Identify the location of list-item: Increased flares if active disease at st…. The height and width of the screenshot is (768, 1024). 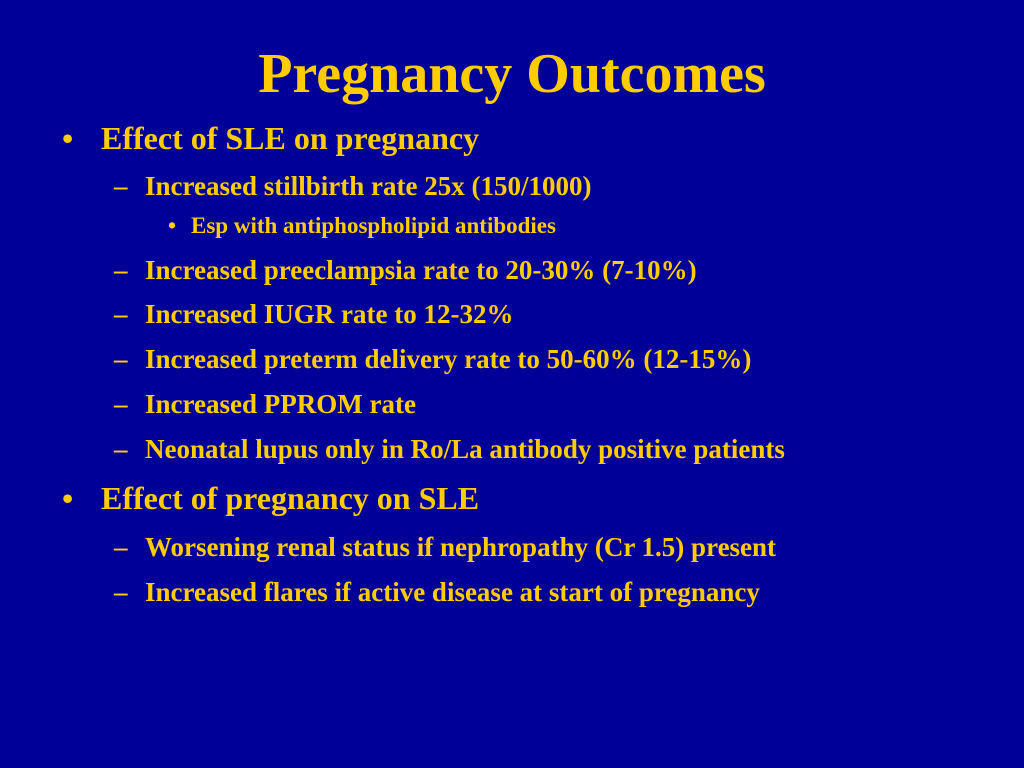
(452, 592).